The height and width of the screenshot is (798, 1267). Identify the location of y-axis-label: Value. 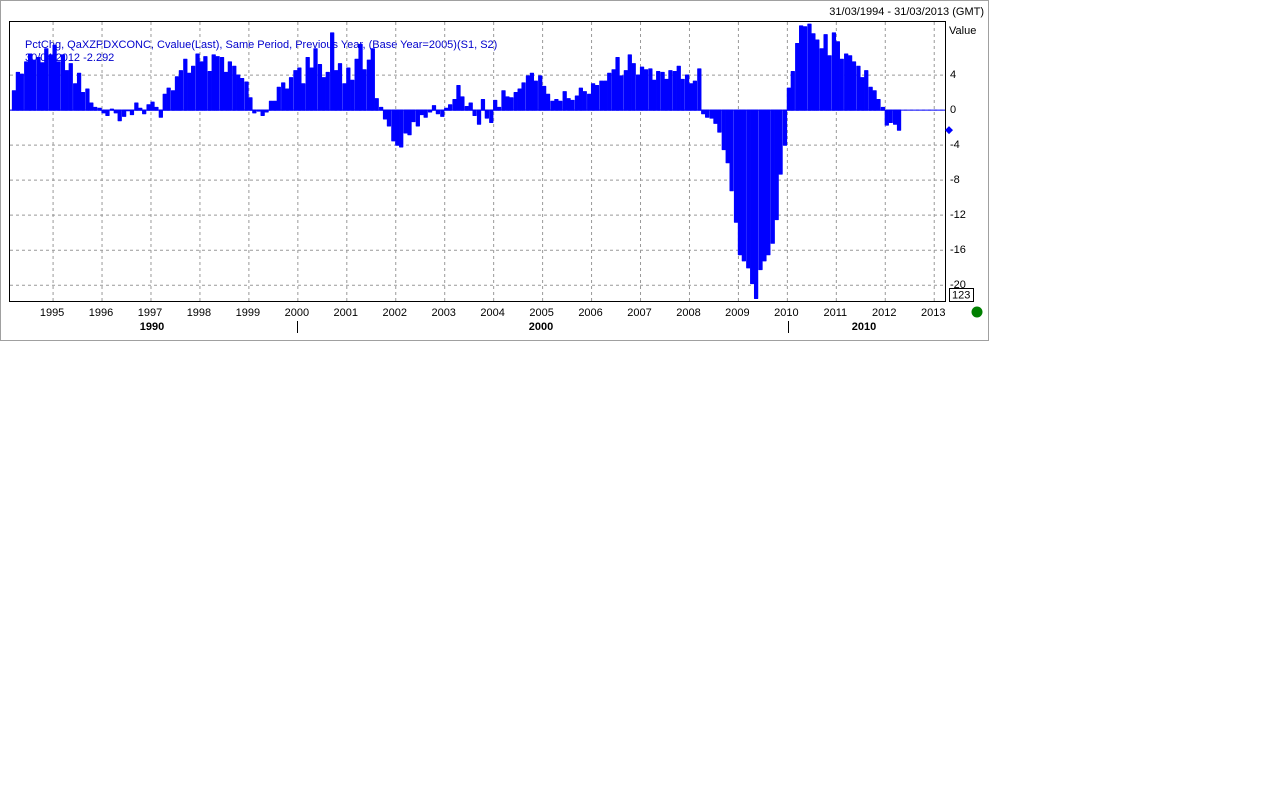
(962, 31).